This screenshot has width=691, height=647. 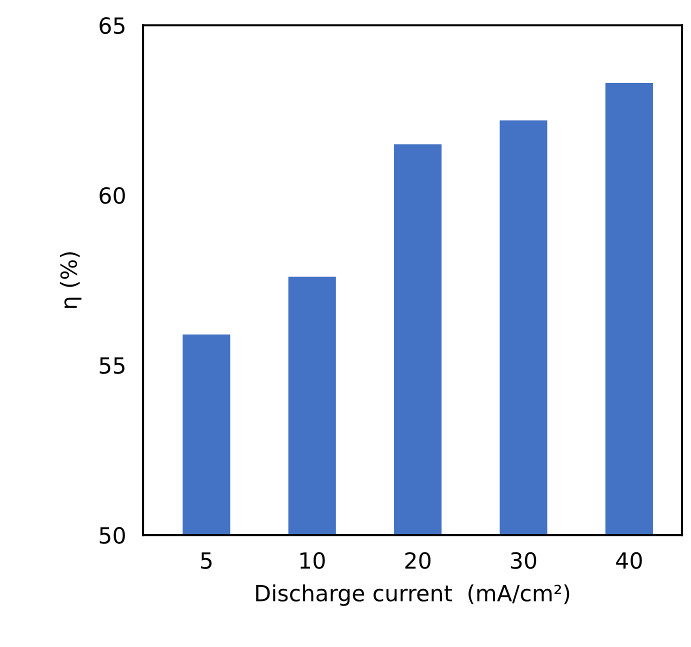 I want to click on y-tick-label: 50, so click(x=112, y=535).